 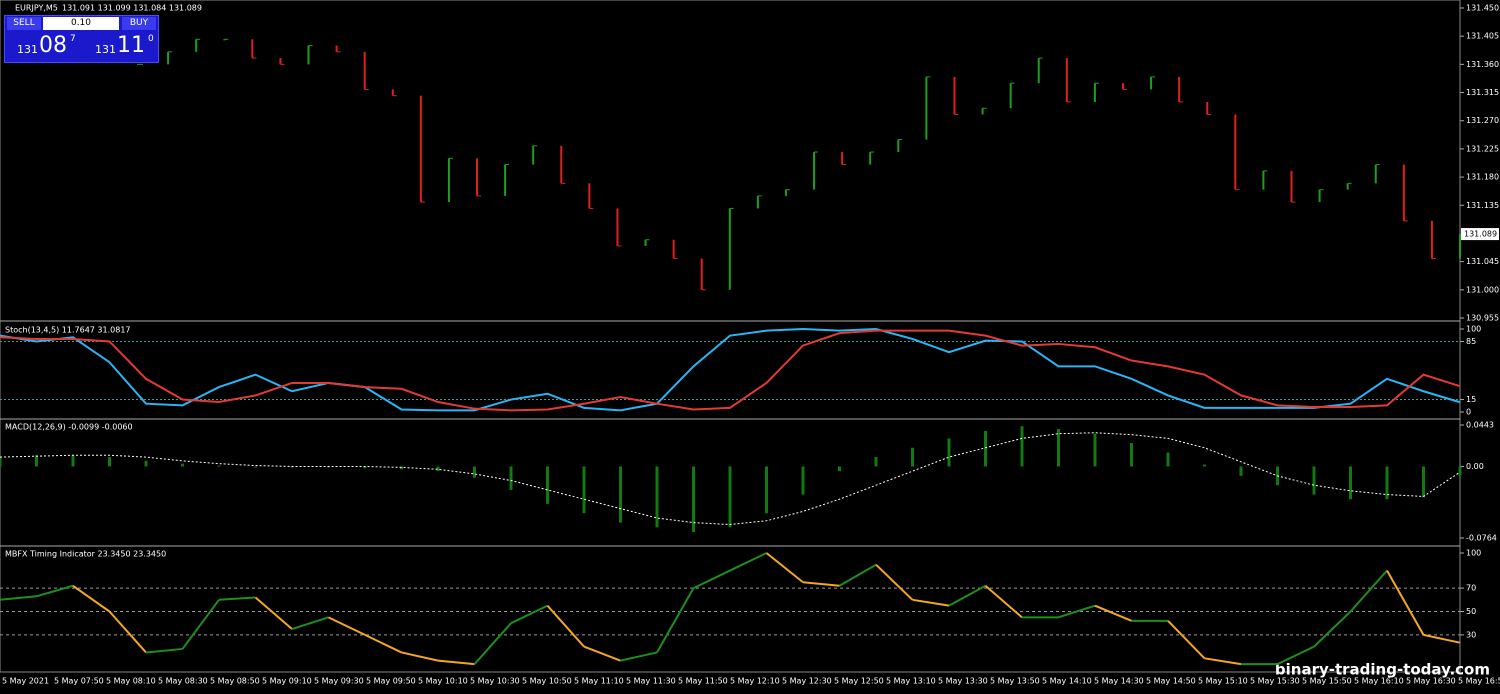 What do you see at coordinates (1379, 681) in the screenshot?
I see `x-tick-label: 5 May 16:10` at bounding box center [1379, 681].